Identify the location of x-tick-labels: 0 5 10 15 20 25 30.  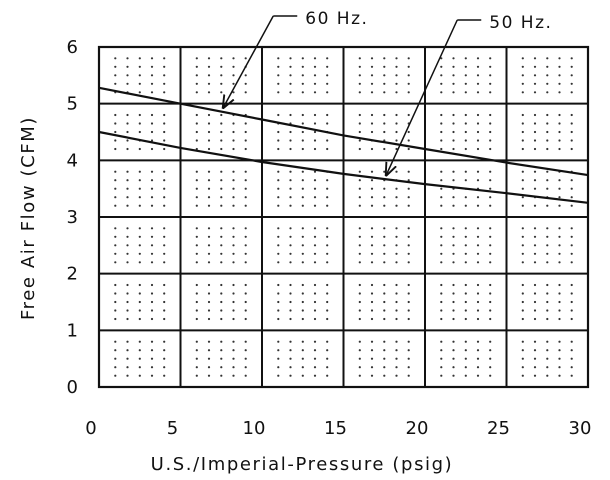
(338, 428).